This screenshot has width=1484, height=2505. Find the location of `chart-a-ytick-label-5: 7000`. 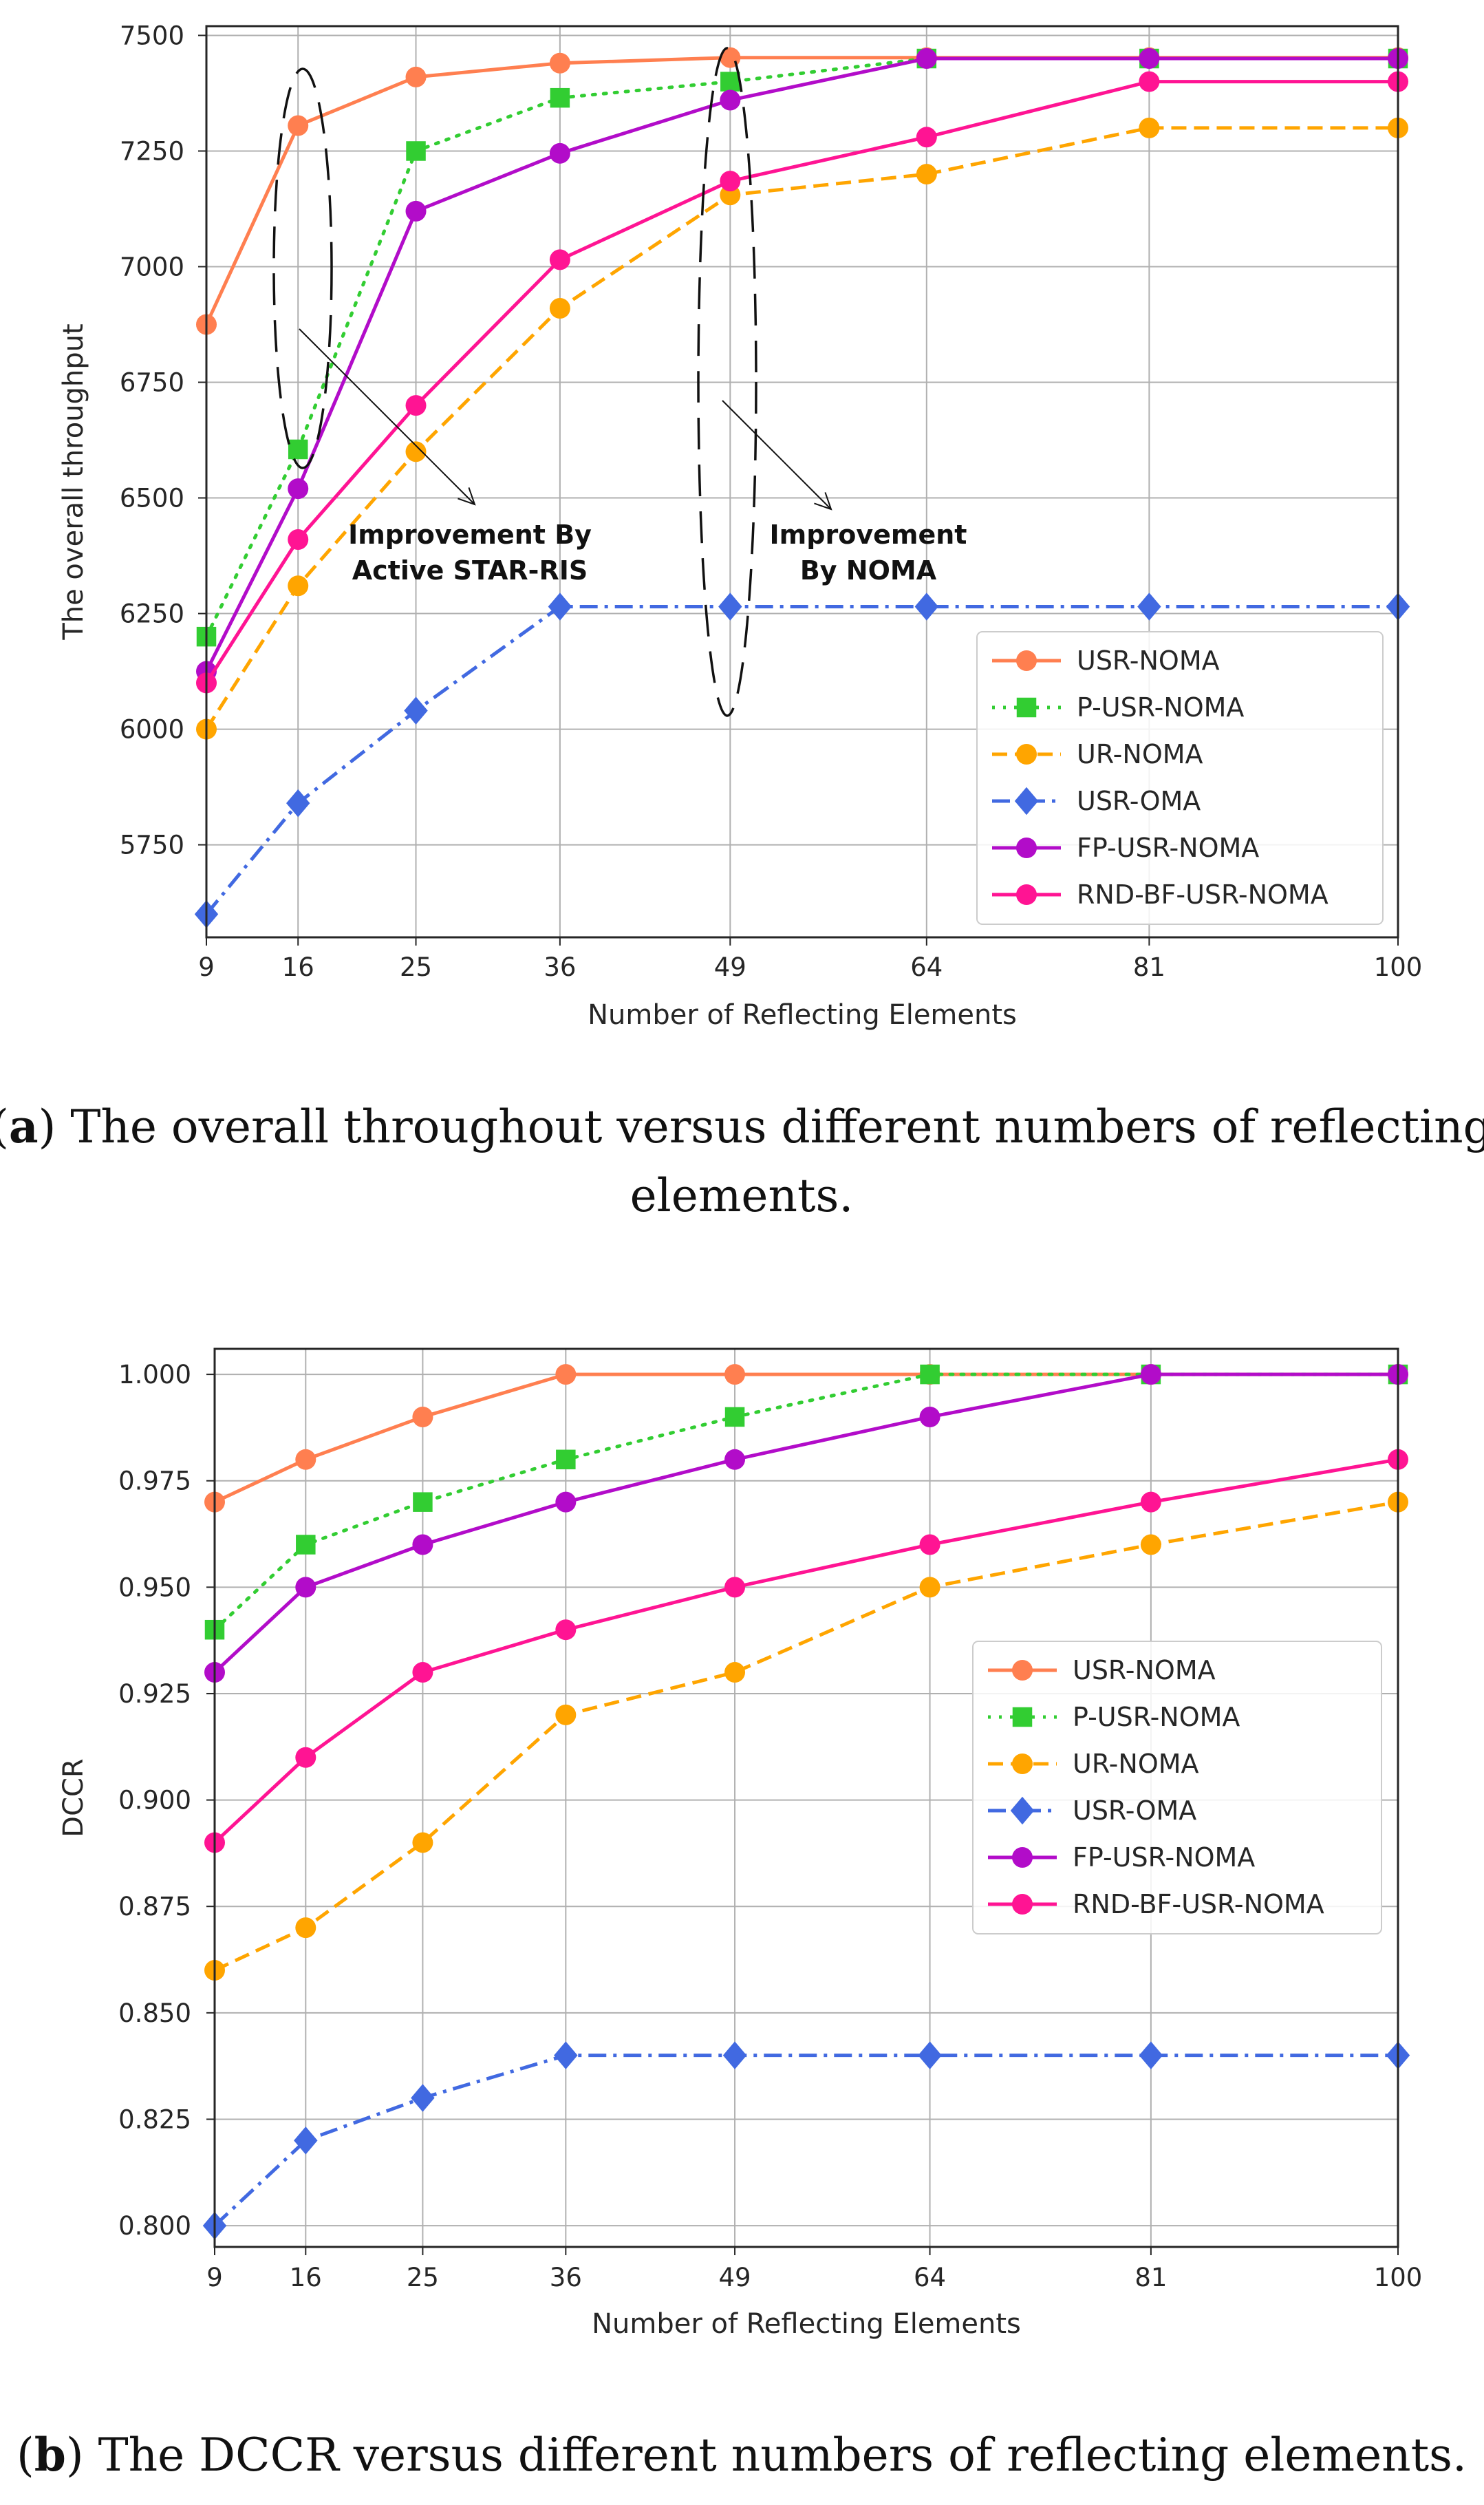

chart-a-ytick-label-5: 7000 is located at coordinates (152, 266).